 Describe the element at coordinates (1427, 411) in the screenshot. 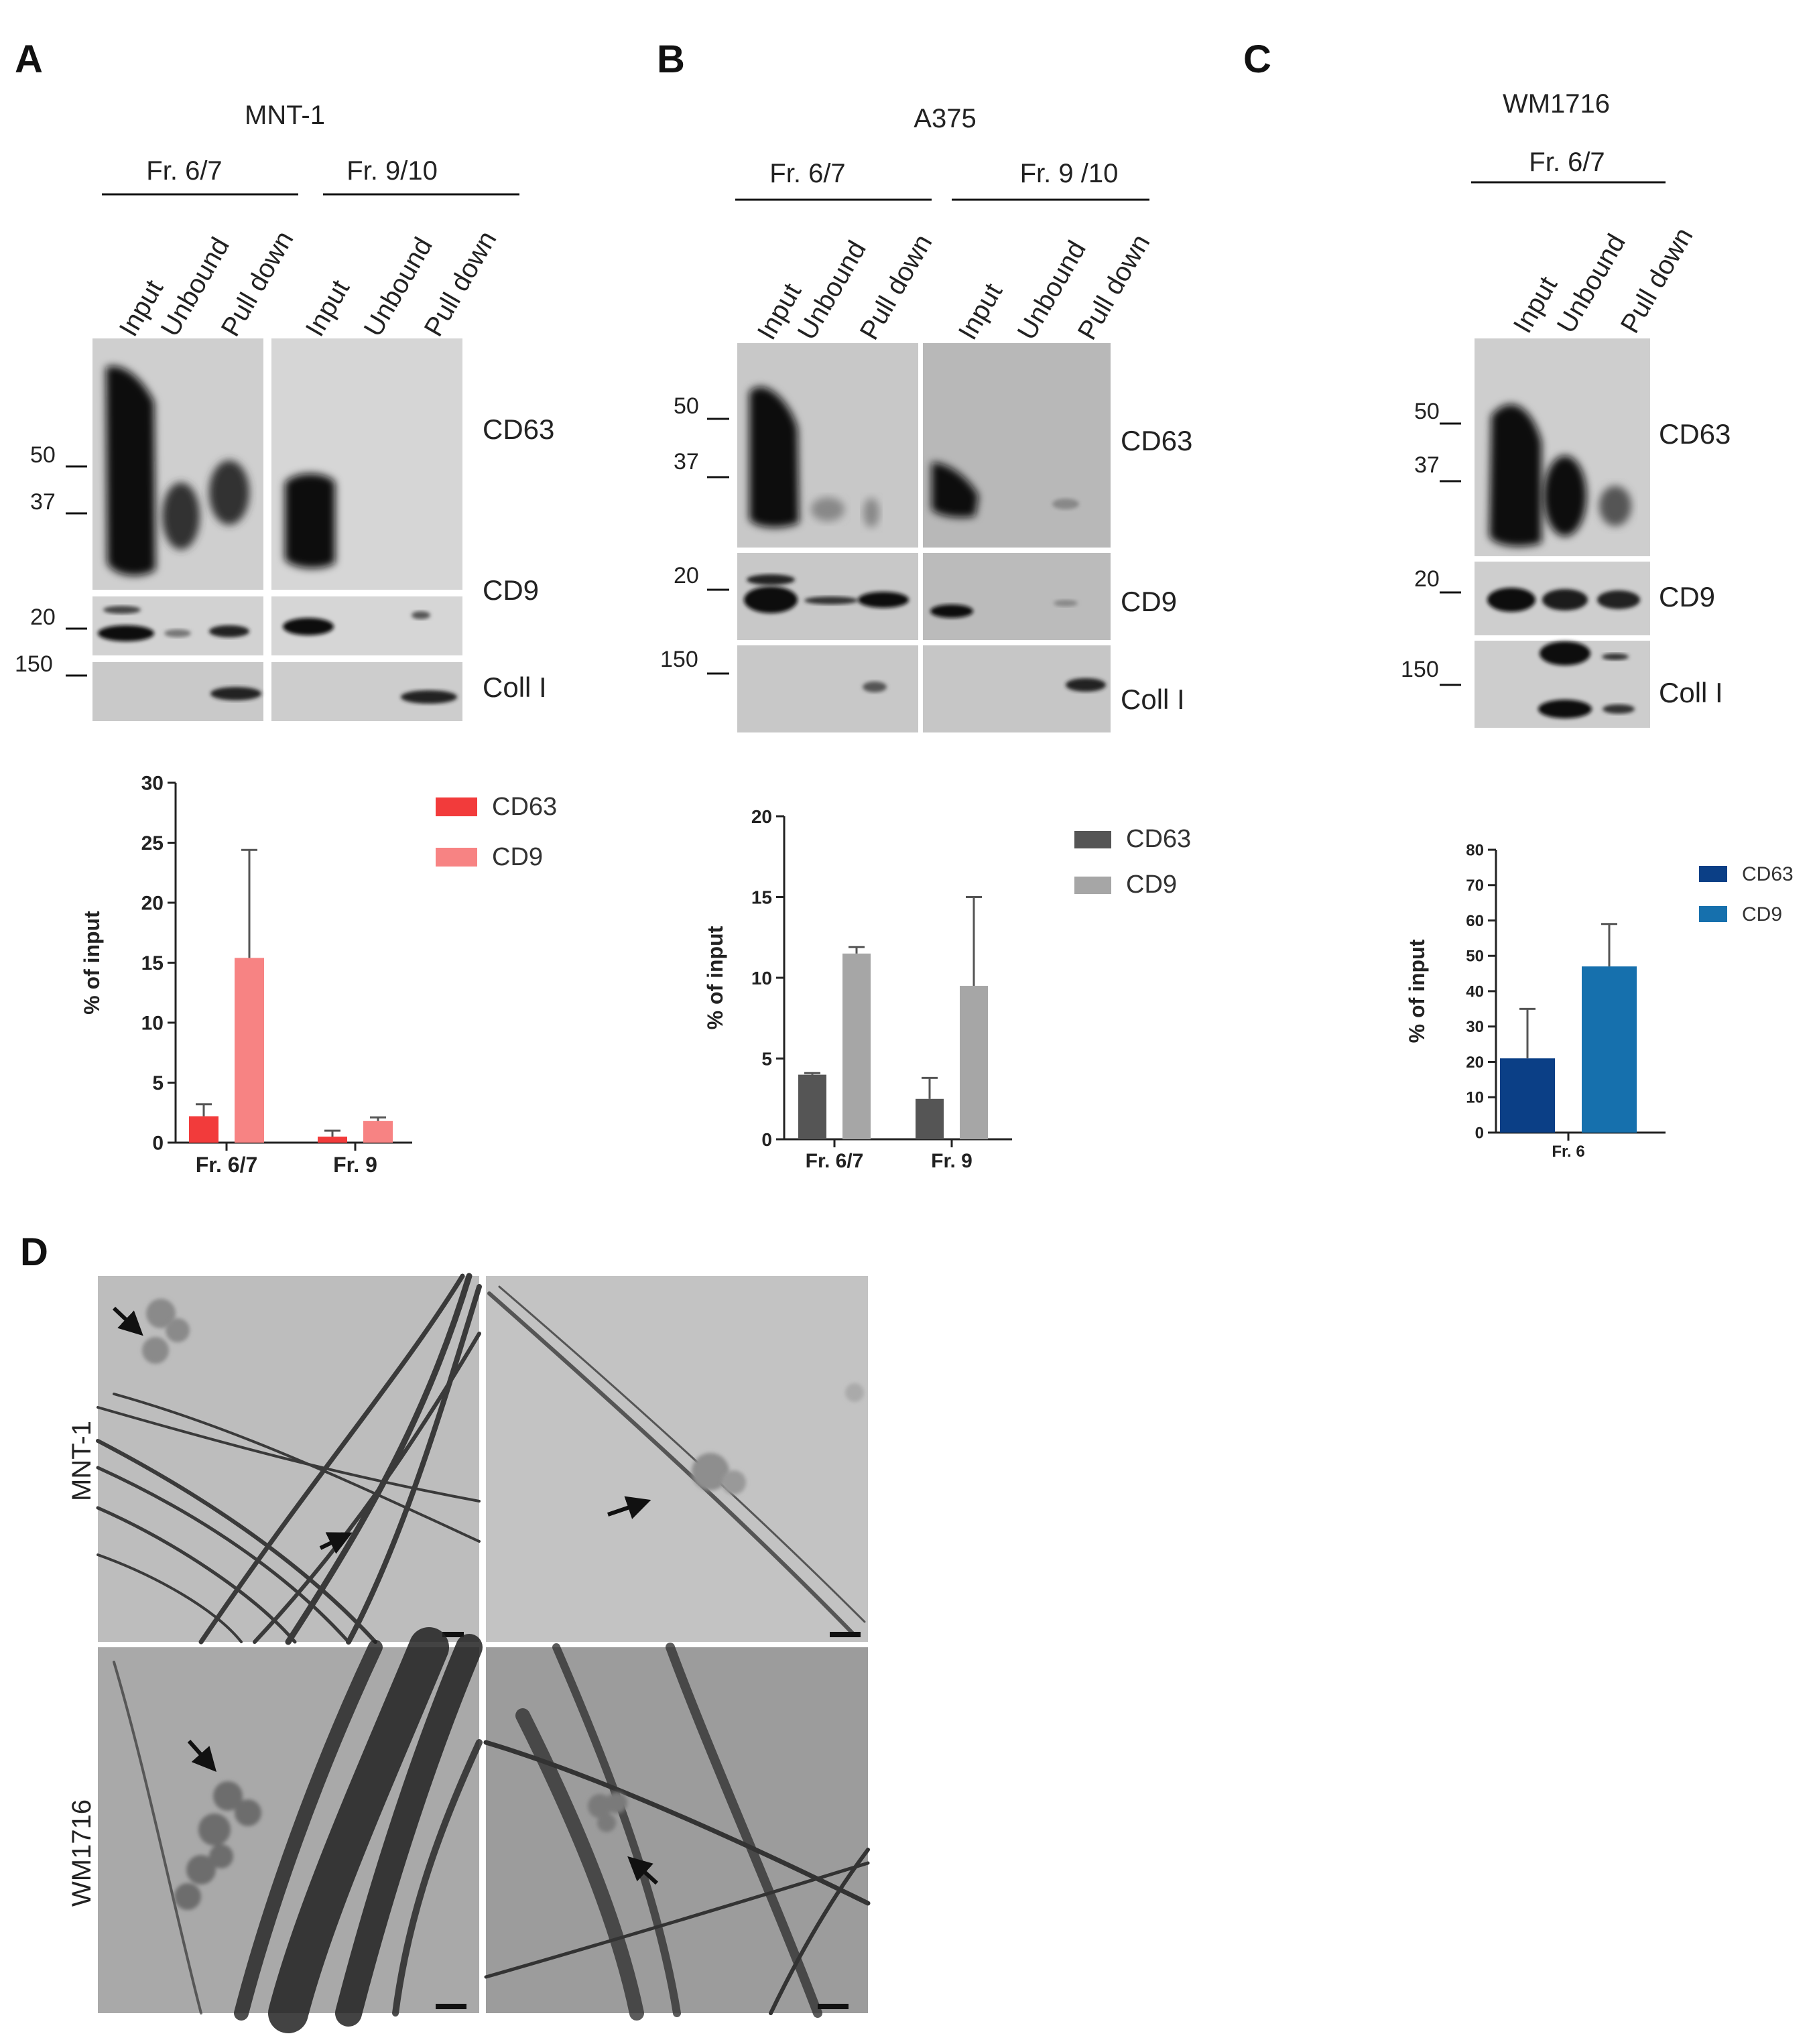

I see `panel-c-mw-50: 50` at that location.